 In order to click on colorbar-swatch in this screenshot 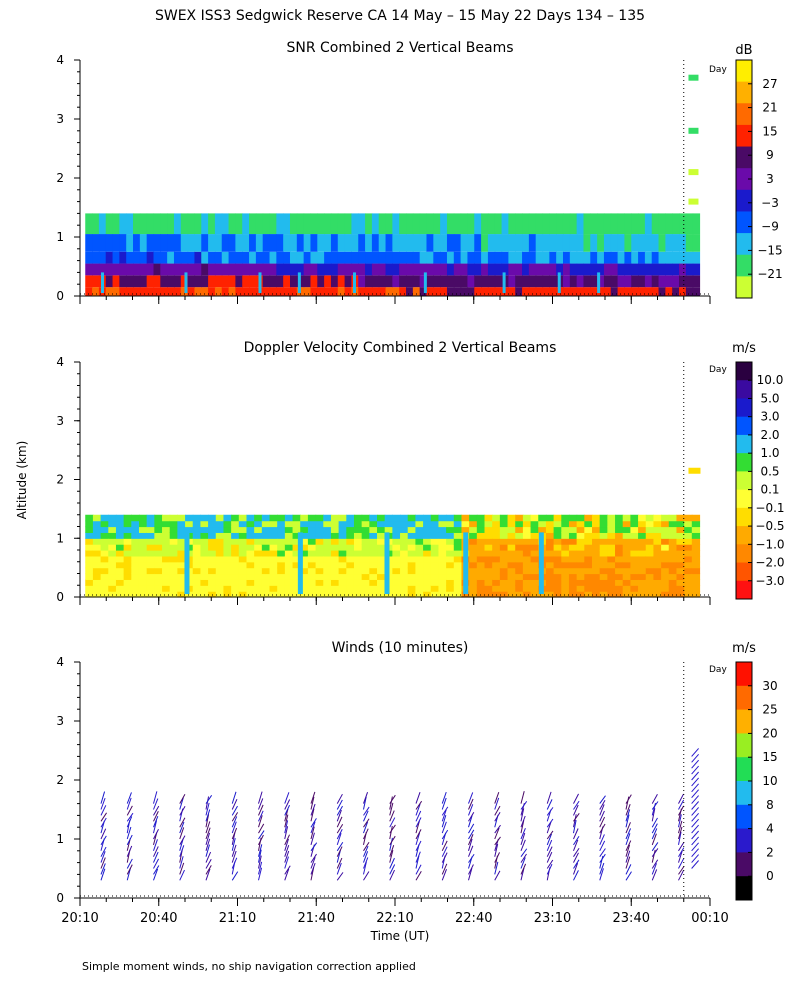, I will do `click(744, 426)`.